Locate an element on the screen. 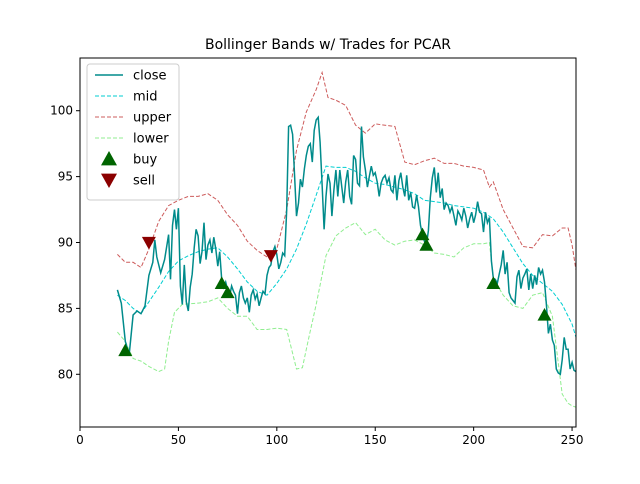  legend: close mid upper lower buy sell is located at coordinates (133, 132).